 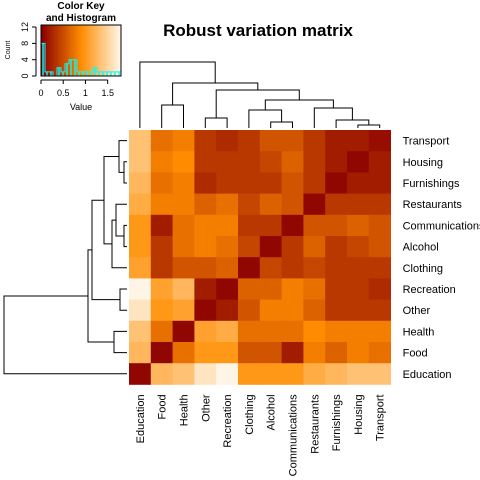 I want to click on heatmap-cell-alcohol-other, so click(x=205, y=247).